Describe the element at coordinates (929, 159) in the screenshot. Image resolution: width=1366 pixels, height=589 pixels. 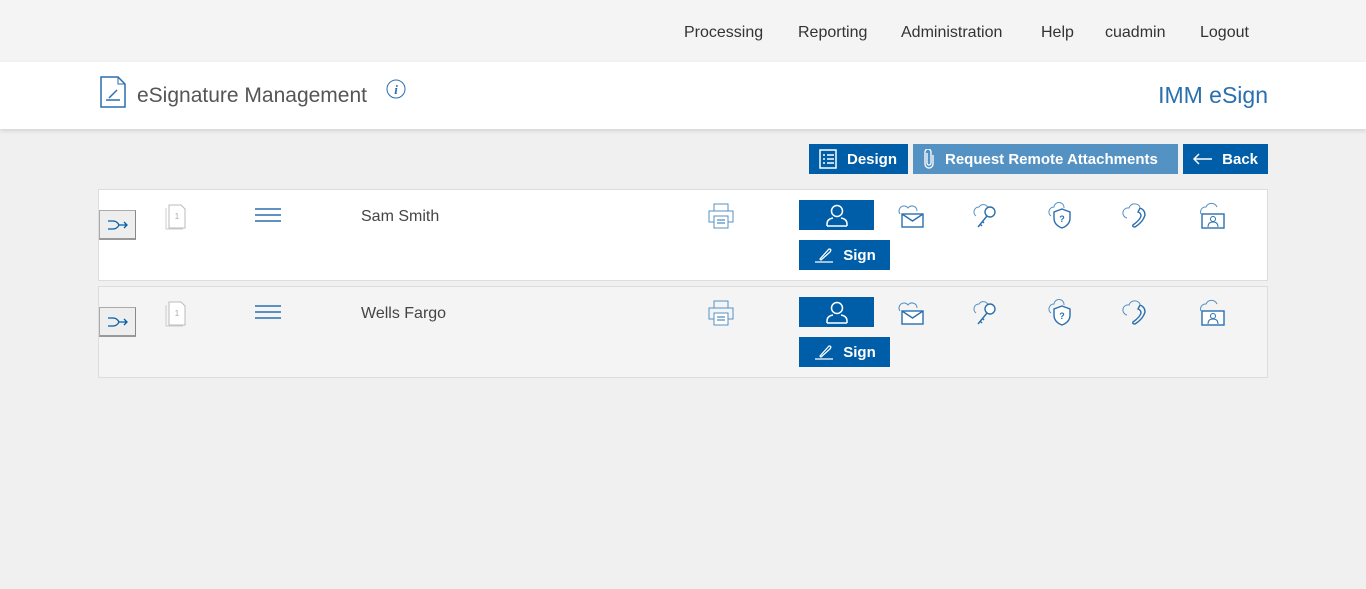
I see `paperclip-icon` at that location.